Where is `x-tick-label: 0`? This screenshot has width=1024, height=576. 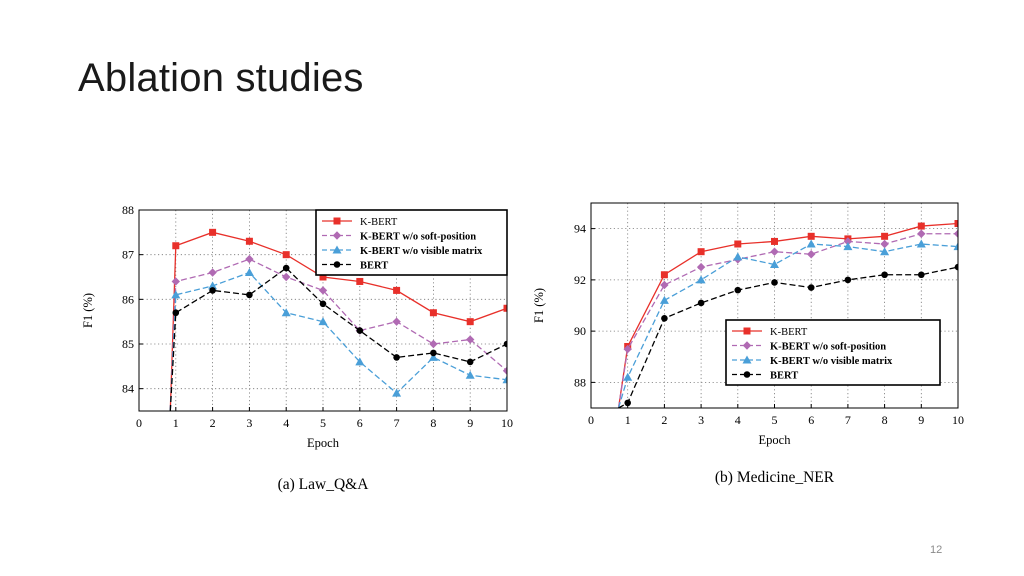
x-tick-label: 0 is located at coordinates (591, 420).